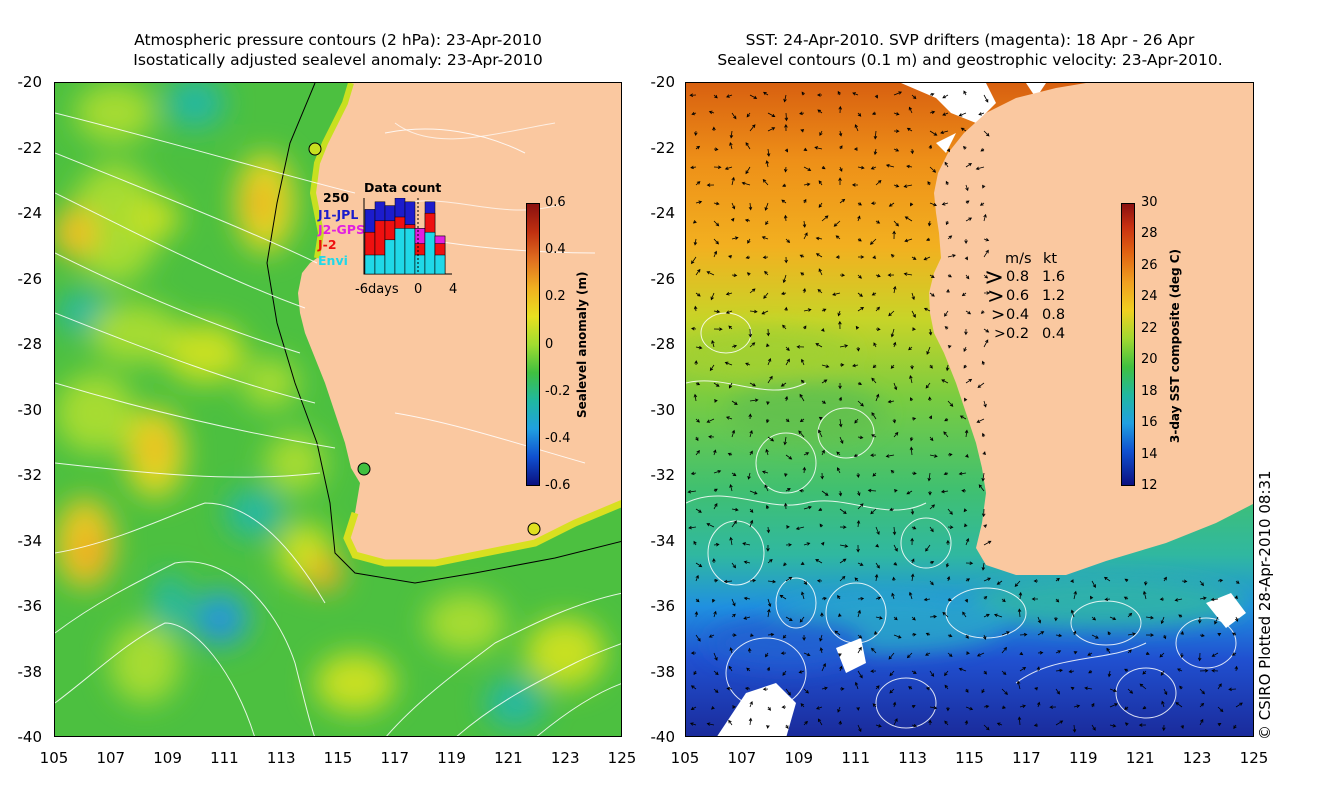  What do you see at coordinates (558, 391) in the screenshot?
I see `colorbar-tick-label: -0.2` at bounding box center [558, 391].